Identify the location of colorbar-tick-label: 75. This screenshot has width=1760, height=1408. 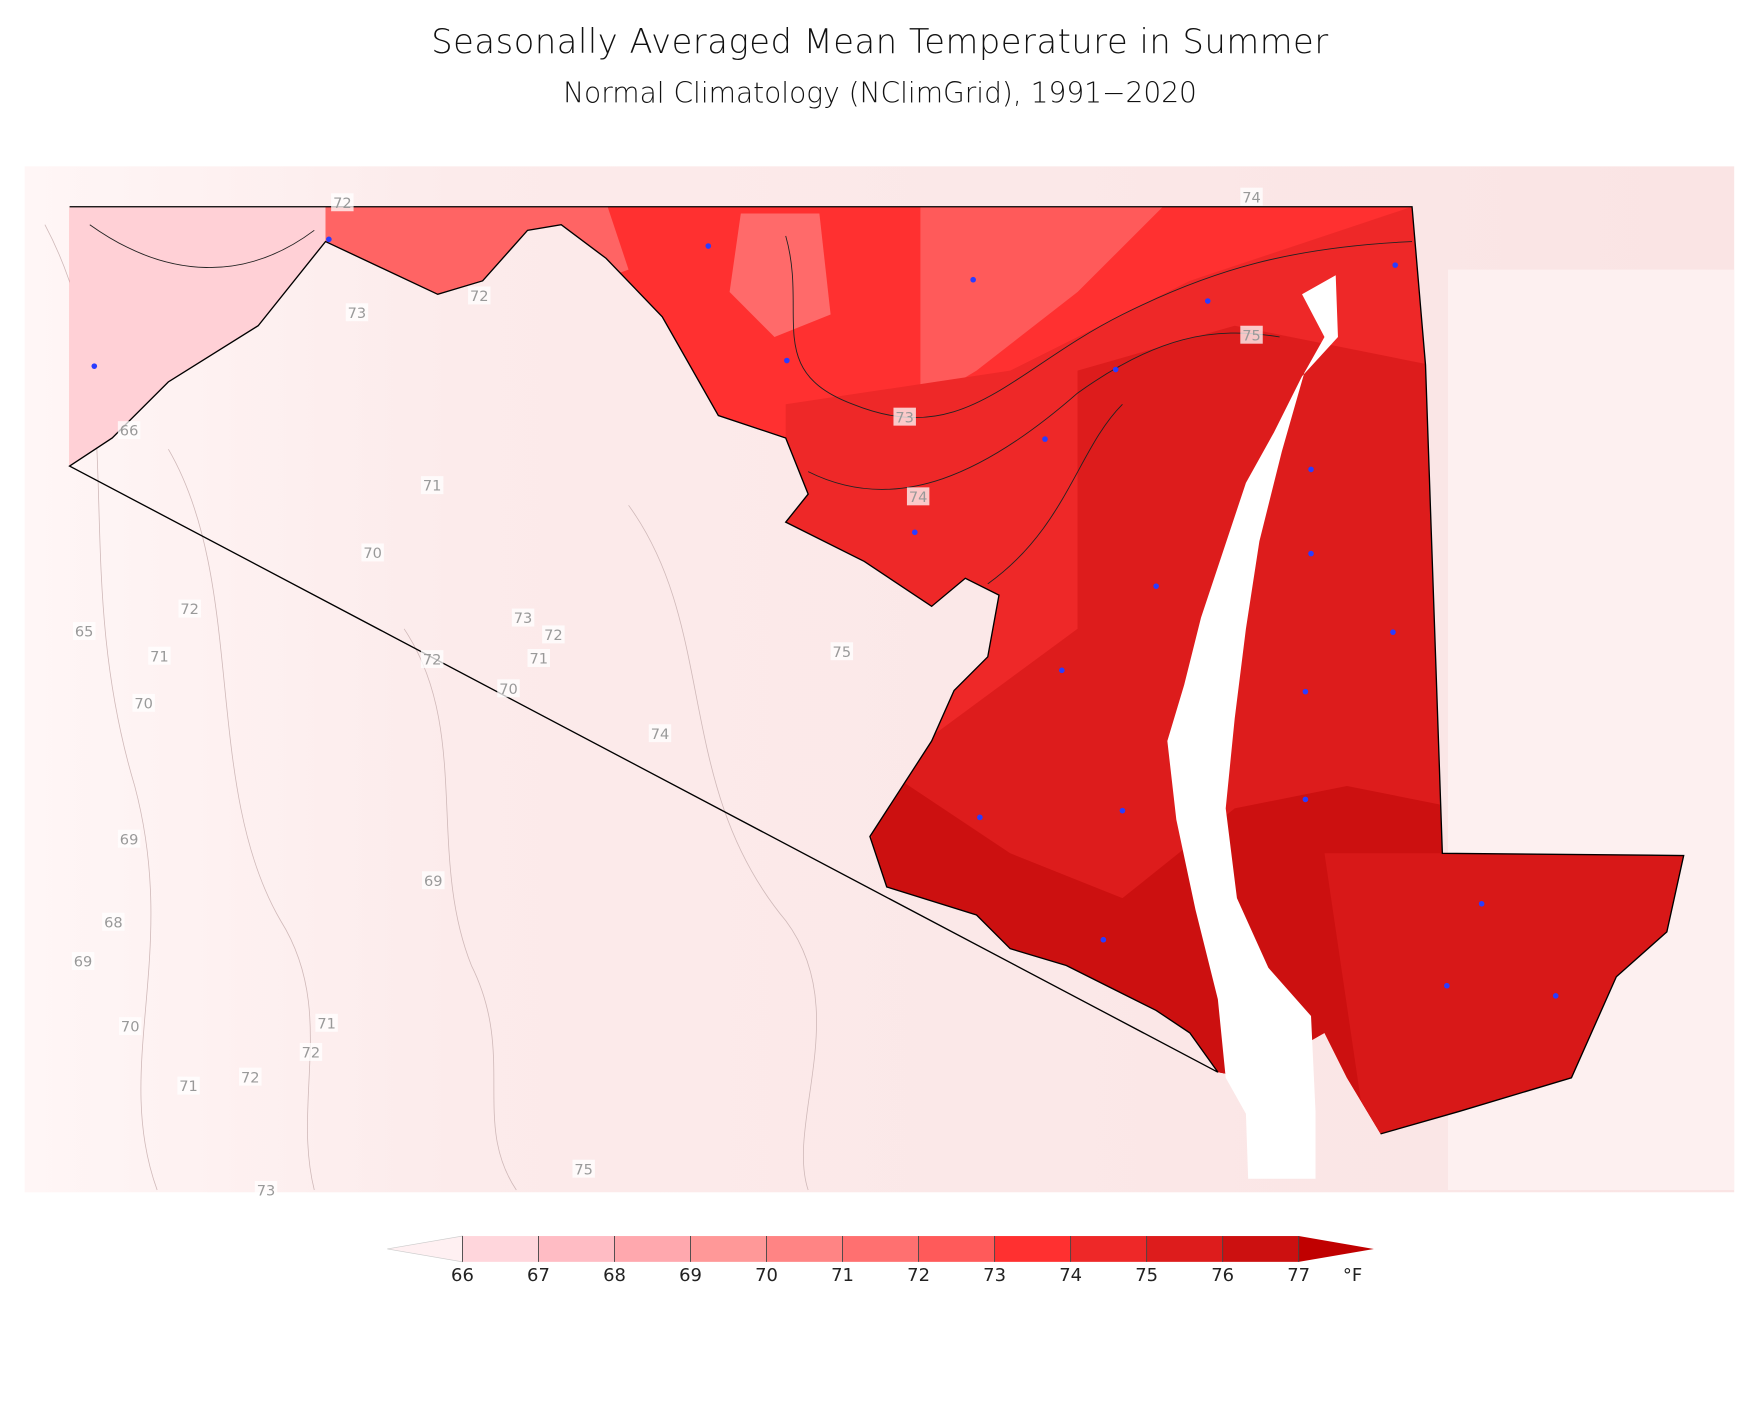
(1146, 1275).